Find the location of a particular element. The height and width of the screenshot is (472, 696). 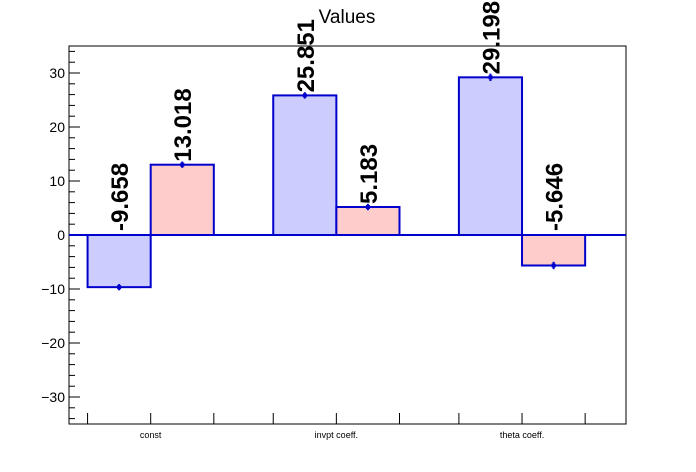

y-tick-label: −30 is located at coordinates (53, 397).